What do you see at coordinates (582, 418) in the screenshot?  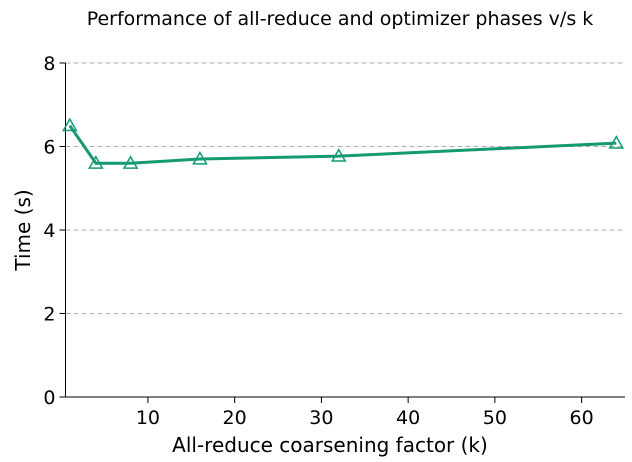 I see `x-tick-label: 60` at bounding box center [582, 418].